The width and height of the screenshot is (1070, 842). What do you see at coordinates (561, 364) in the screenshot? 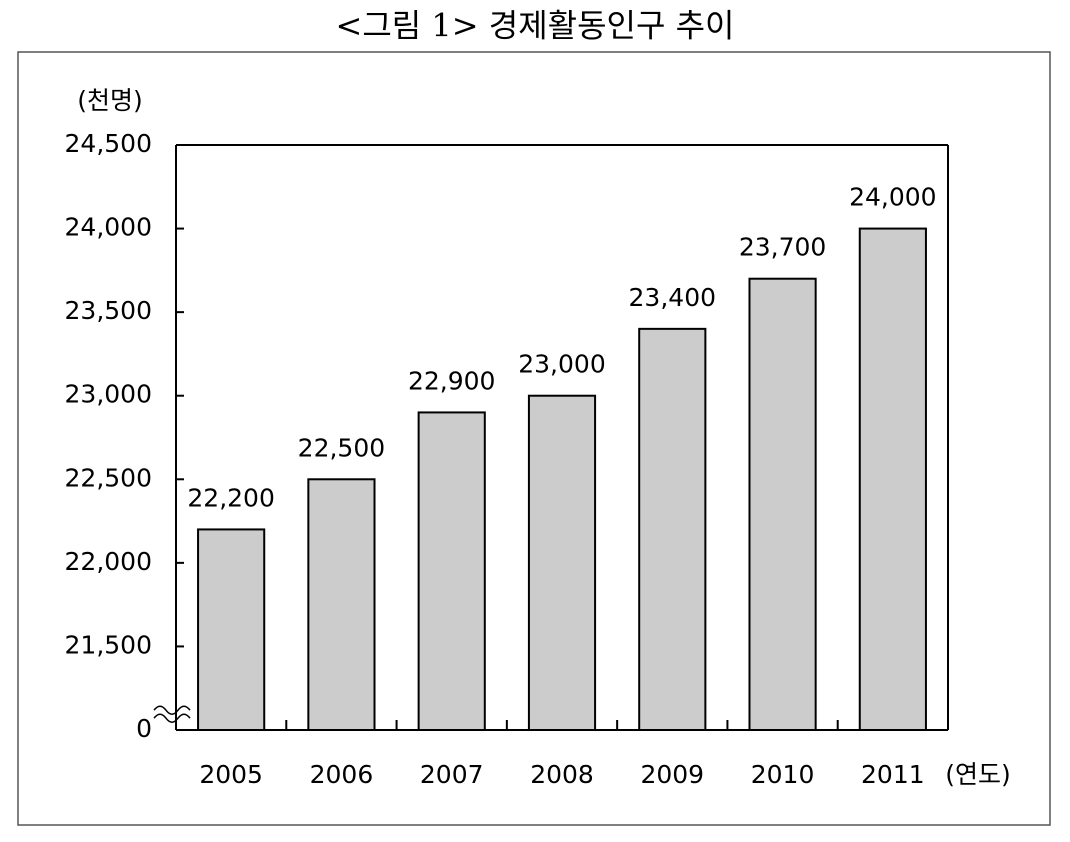
I see `value-label: 23,000` at bounding box center [561, 364].